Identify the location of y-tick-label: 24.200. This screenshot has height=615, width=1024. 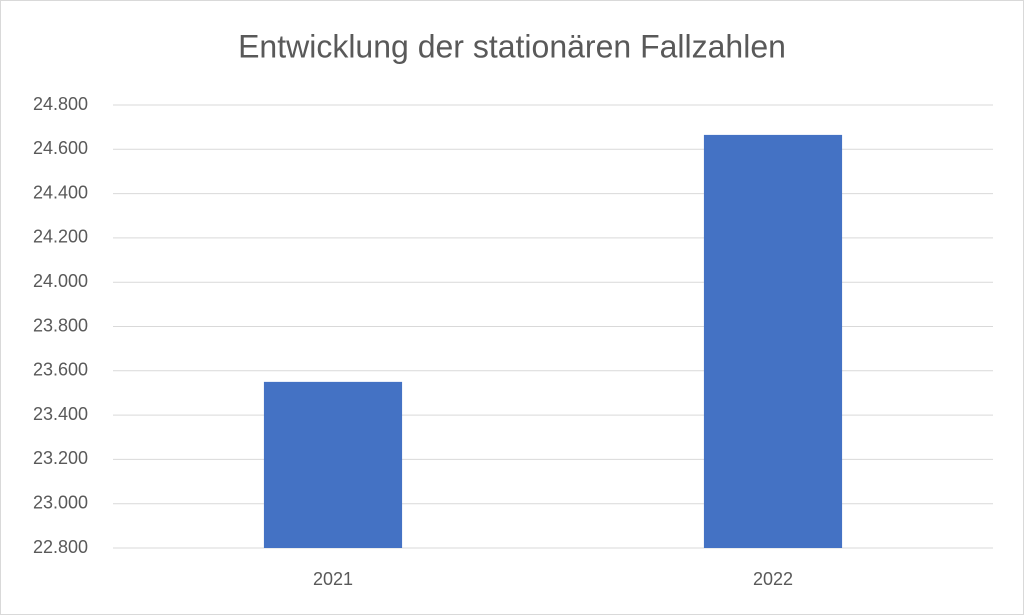
(60, 237).